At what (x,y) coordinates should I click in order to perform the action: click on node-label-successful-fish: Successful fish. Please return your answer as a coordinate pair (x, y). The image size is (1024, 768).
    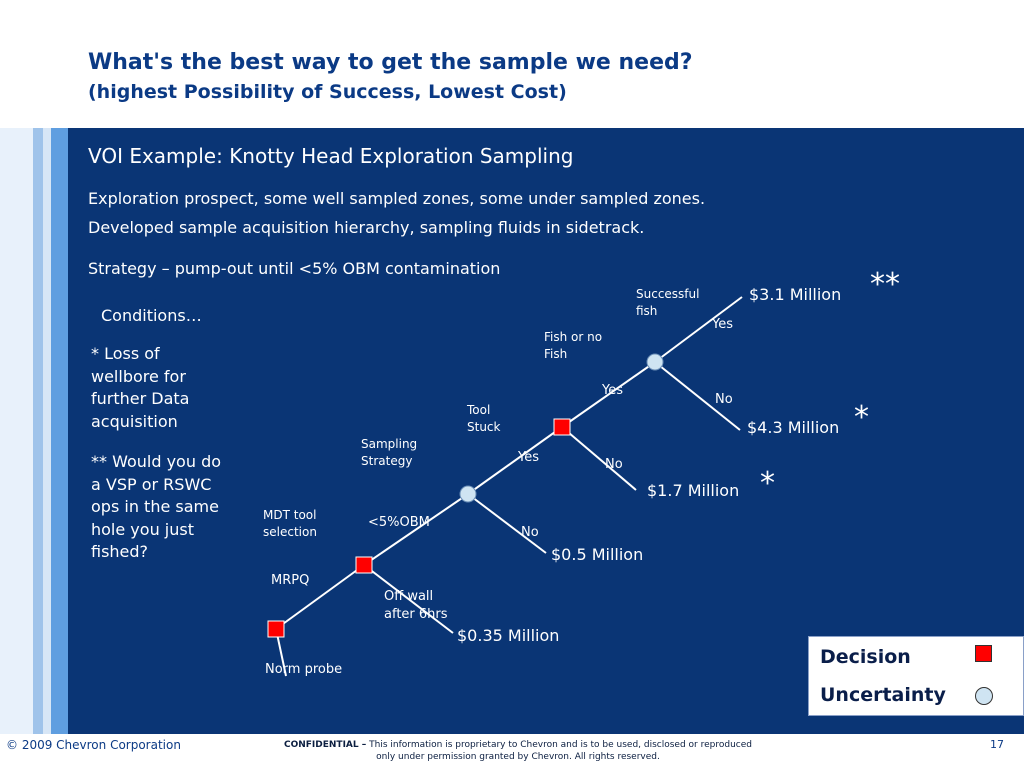
    Looking at the image, I should click on (668, 302).